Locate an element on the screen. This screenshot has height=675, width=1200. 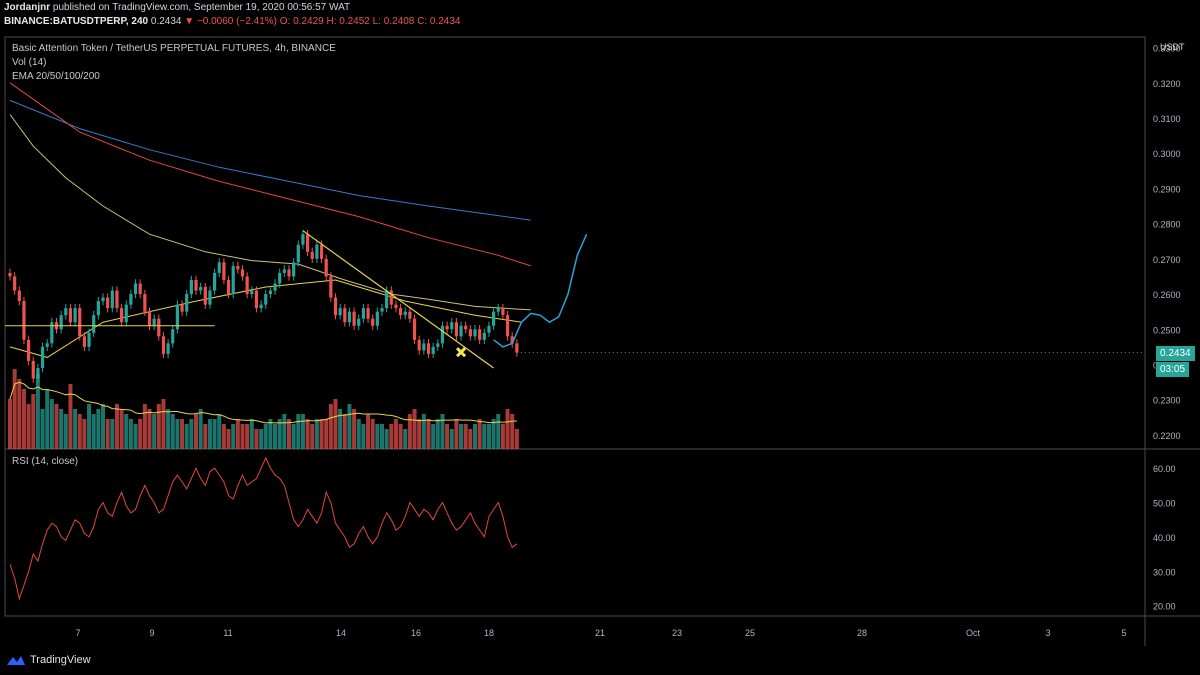
time-tick-label: 18 is located at coordinates (489, 633).